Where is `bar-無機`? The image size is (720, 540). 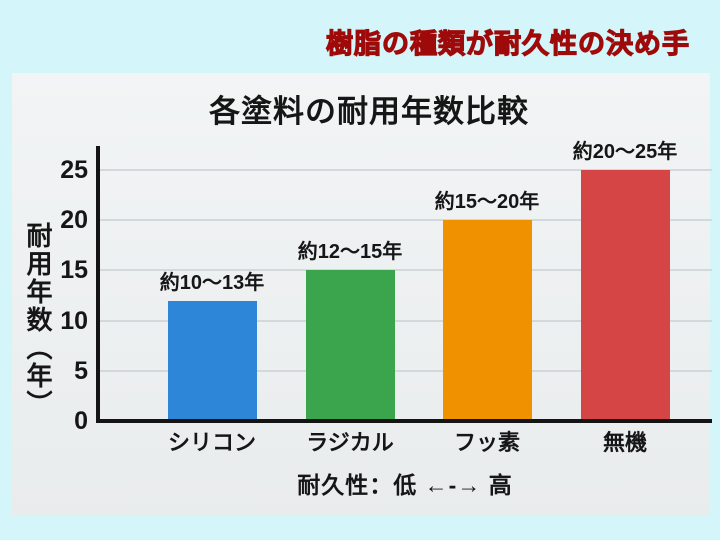 bar-無機 is located at coordinates (625, 295).